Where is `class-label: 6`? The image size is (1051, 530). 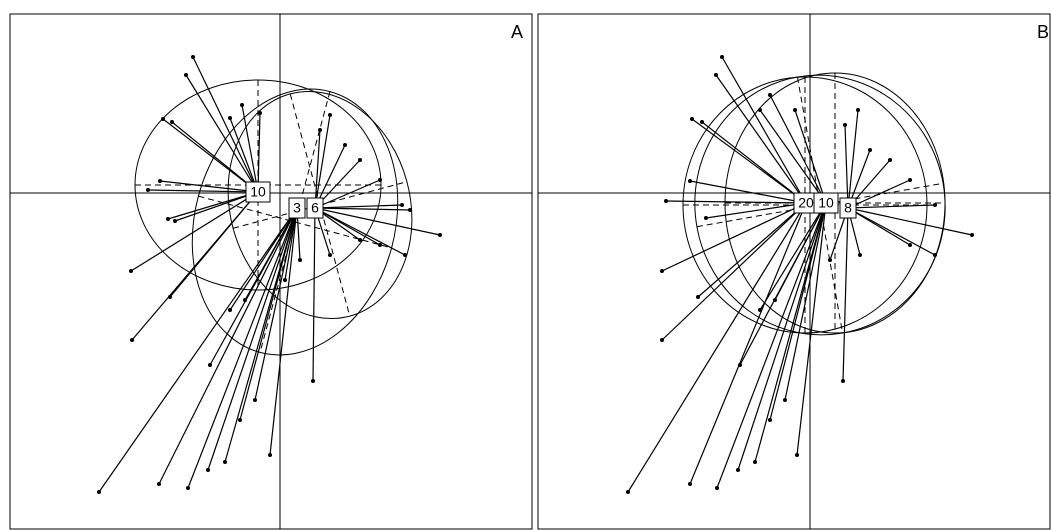
class-label: 6 is located at coordinates (315, 208).